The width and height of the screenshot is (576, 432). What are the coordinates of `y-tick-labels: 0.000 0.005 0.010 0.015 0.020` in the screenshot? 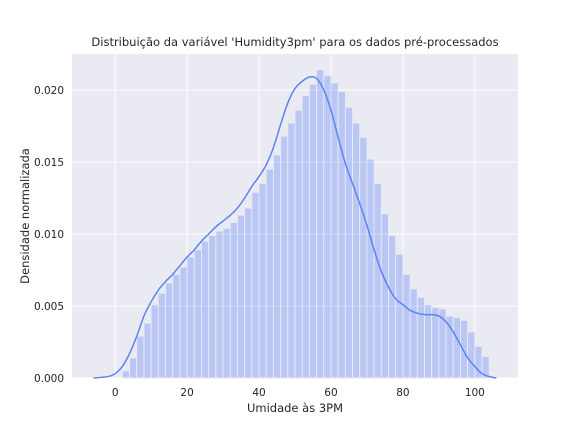 It's located at (49, 235).